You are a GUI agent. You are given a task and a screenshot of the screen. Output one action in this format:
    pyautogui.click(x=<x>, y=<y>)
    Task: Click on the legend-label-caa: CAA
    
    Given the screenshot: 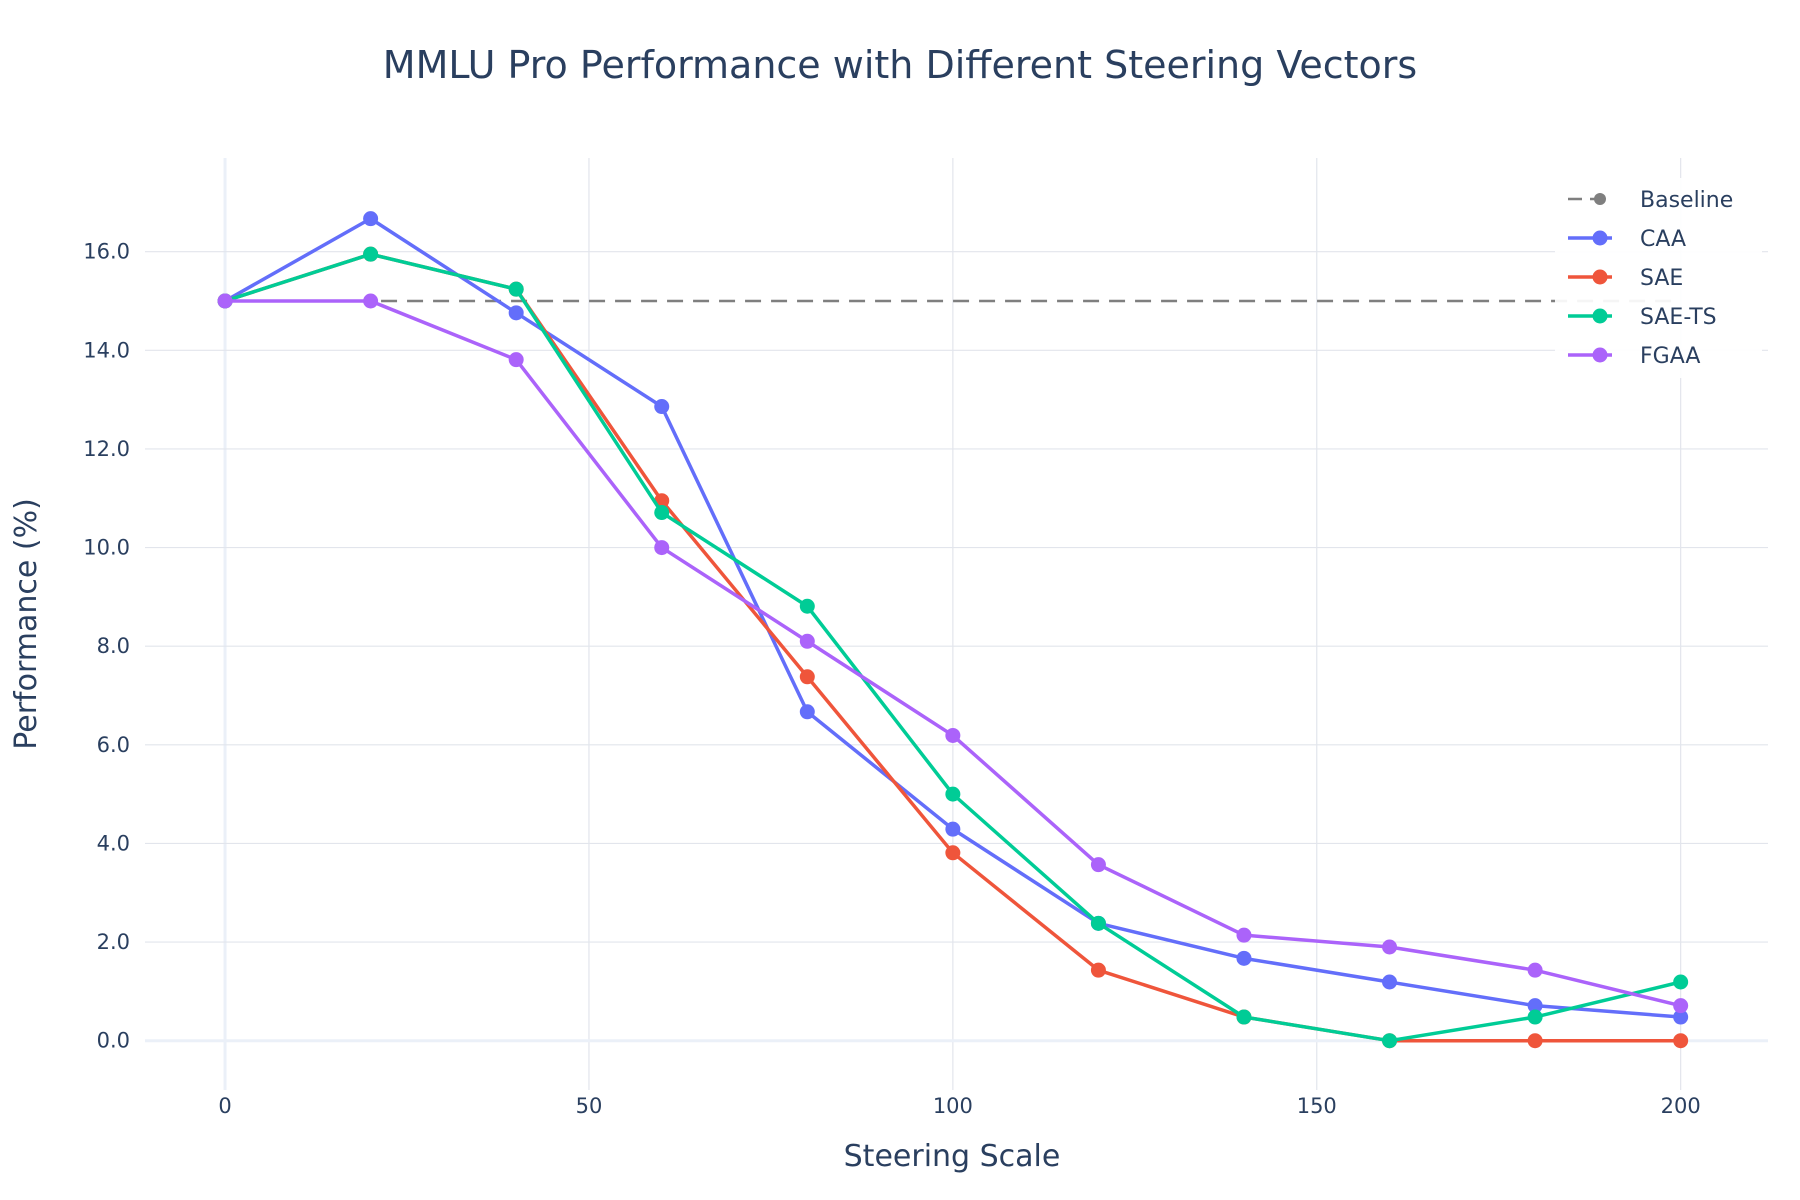 What is the action you would take?
    pyautogui.click(x=1663, y=239)
    